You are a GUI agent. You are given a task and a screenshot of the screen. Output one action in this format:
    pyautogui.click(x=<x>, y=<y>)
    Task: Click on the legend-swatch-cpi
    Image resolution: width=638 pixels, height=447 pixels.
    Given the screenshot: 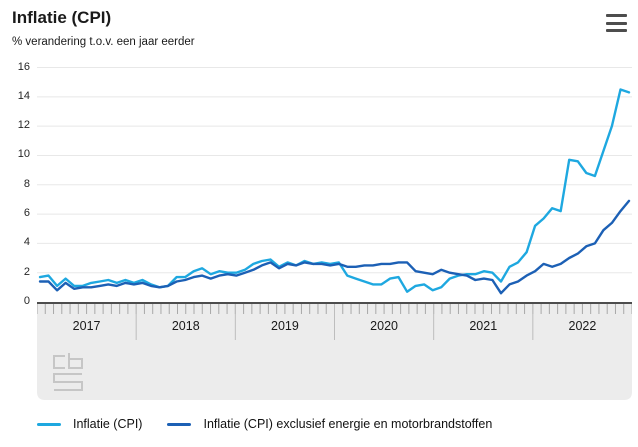 What is the action you would take?
    pyautogui.click(x=49, y=424)
    